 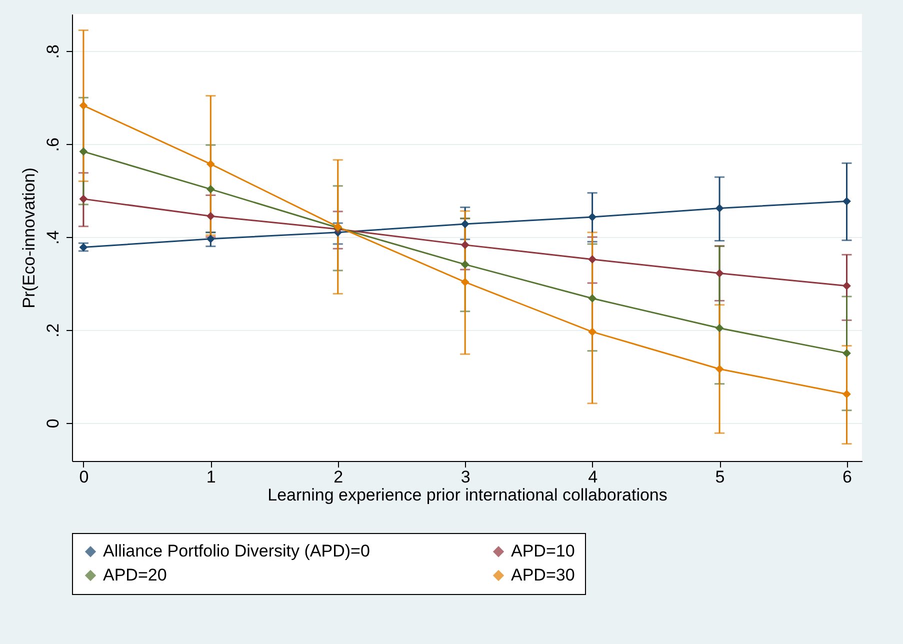 I want to click on legend-label: Alliance Portfolio Diversity (APD)=0, so click(x=236, y=551).